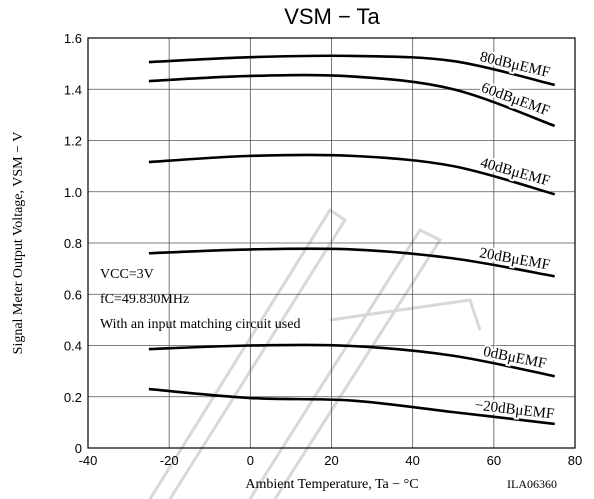  What do you see at coordinates (144, 299) in the screenshot?
I see `annotation: fC=49.830MHz` at bounding box center [144, 299].